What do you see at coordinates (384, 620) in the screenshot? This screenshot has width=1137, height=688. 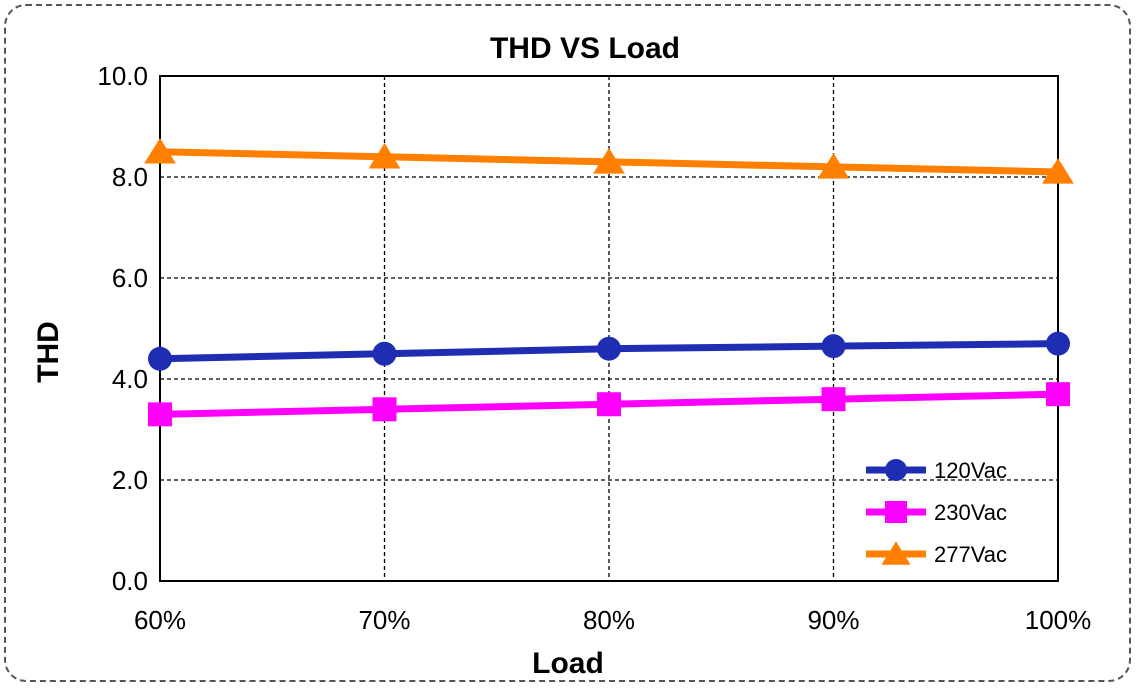 I see `x-tick-label: 70%` at bounding box center [384, 620].